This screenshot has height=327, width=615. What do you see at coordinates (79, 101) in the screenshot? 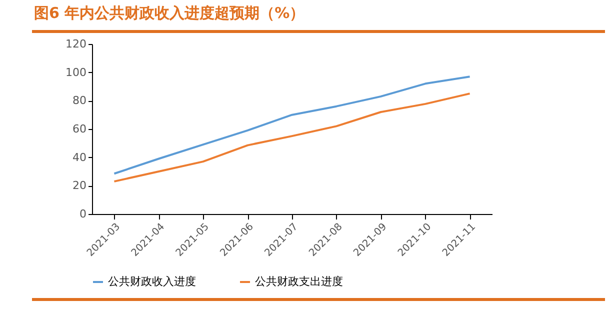
I see `y-tick-label: 80` at bounding box center [79, 101].